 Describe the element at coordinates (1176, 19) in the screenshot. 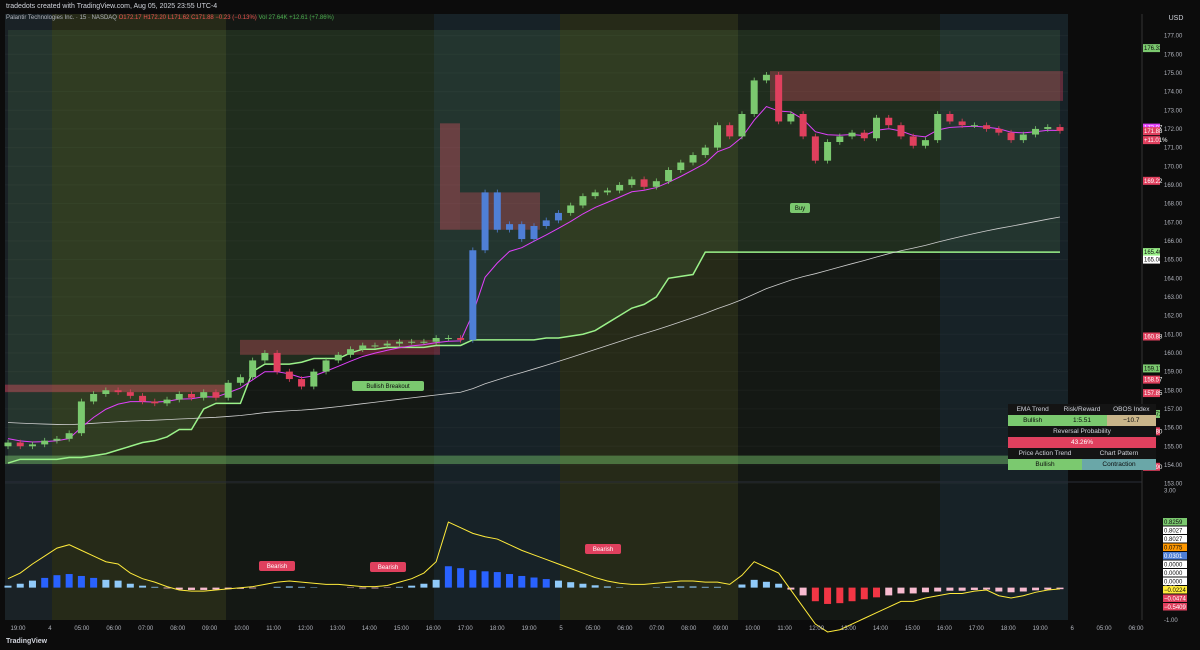

I see `currency-button: USD` at that location.